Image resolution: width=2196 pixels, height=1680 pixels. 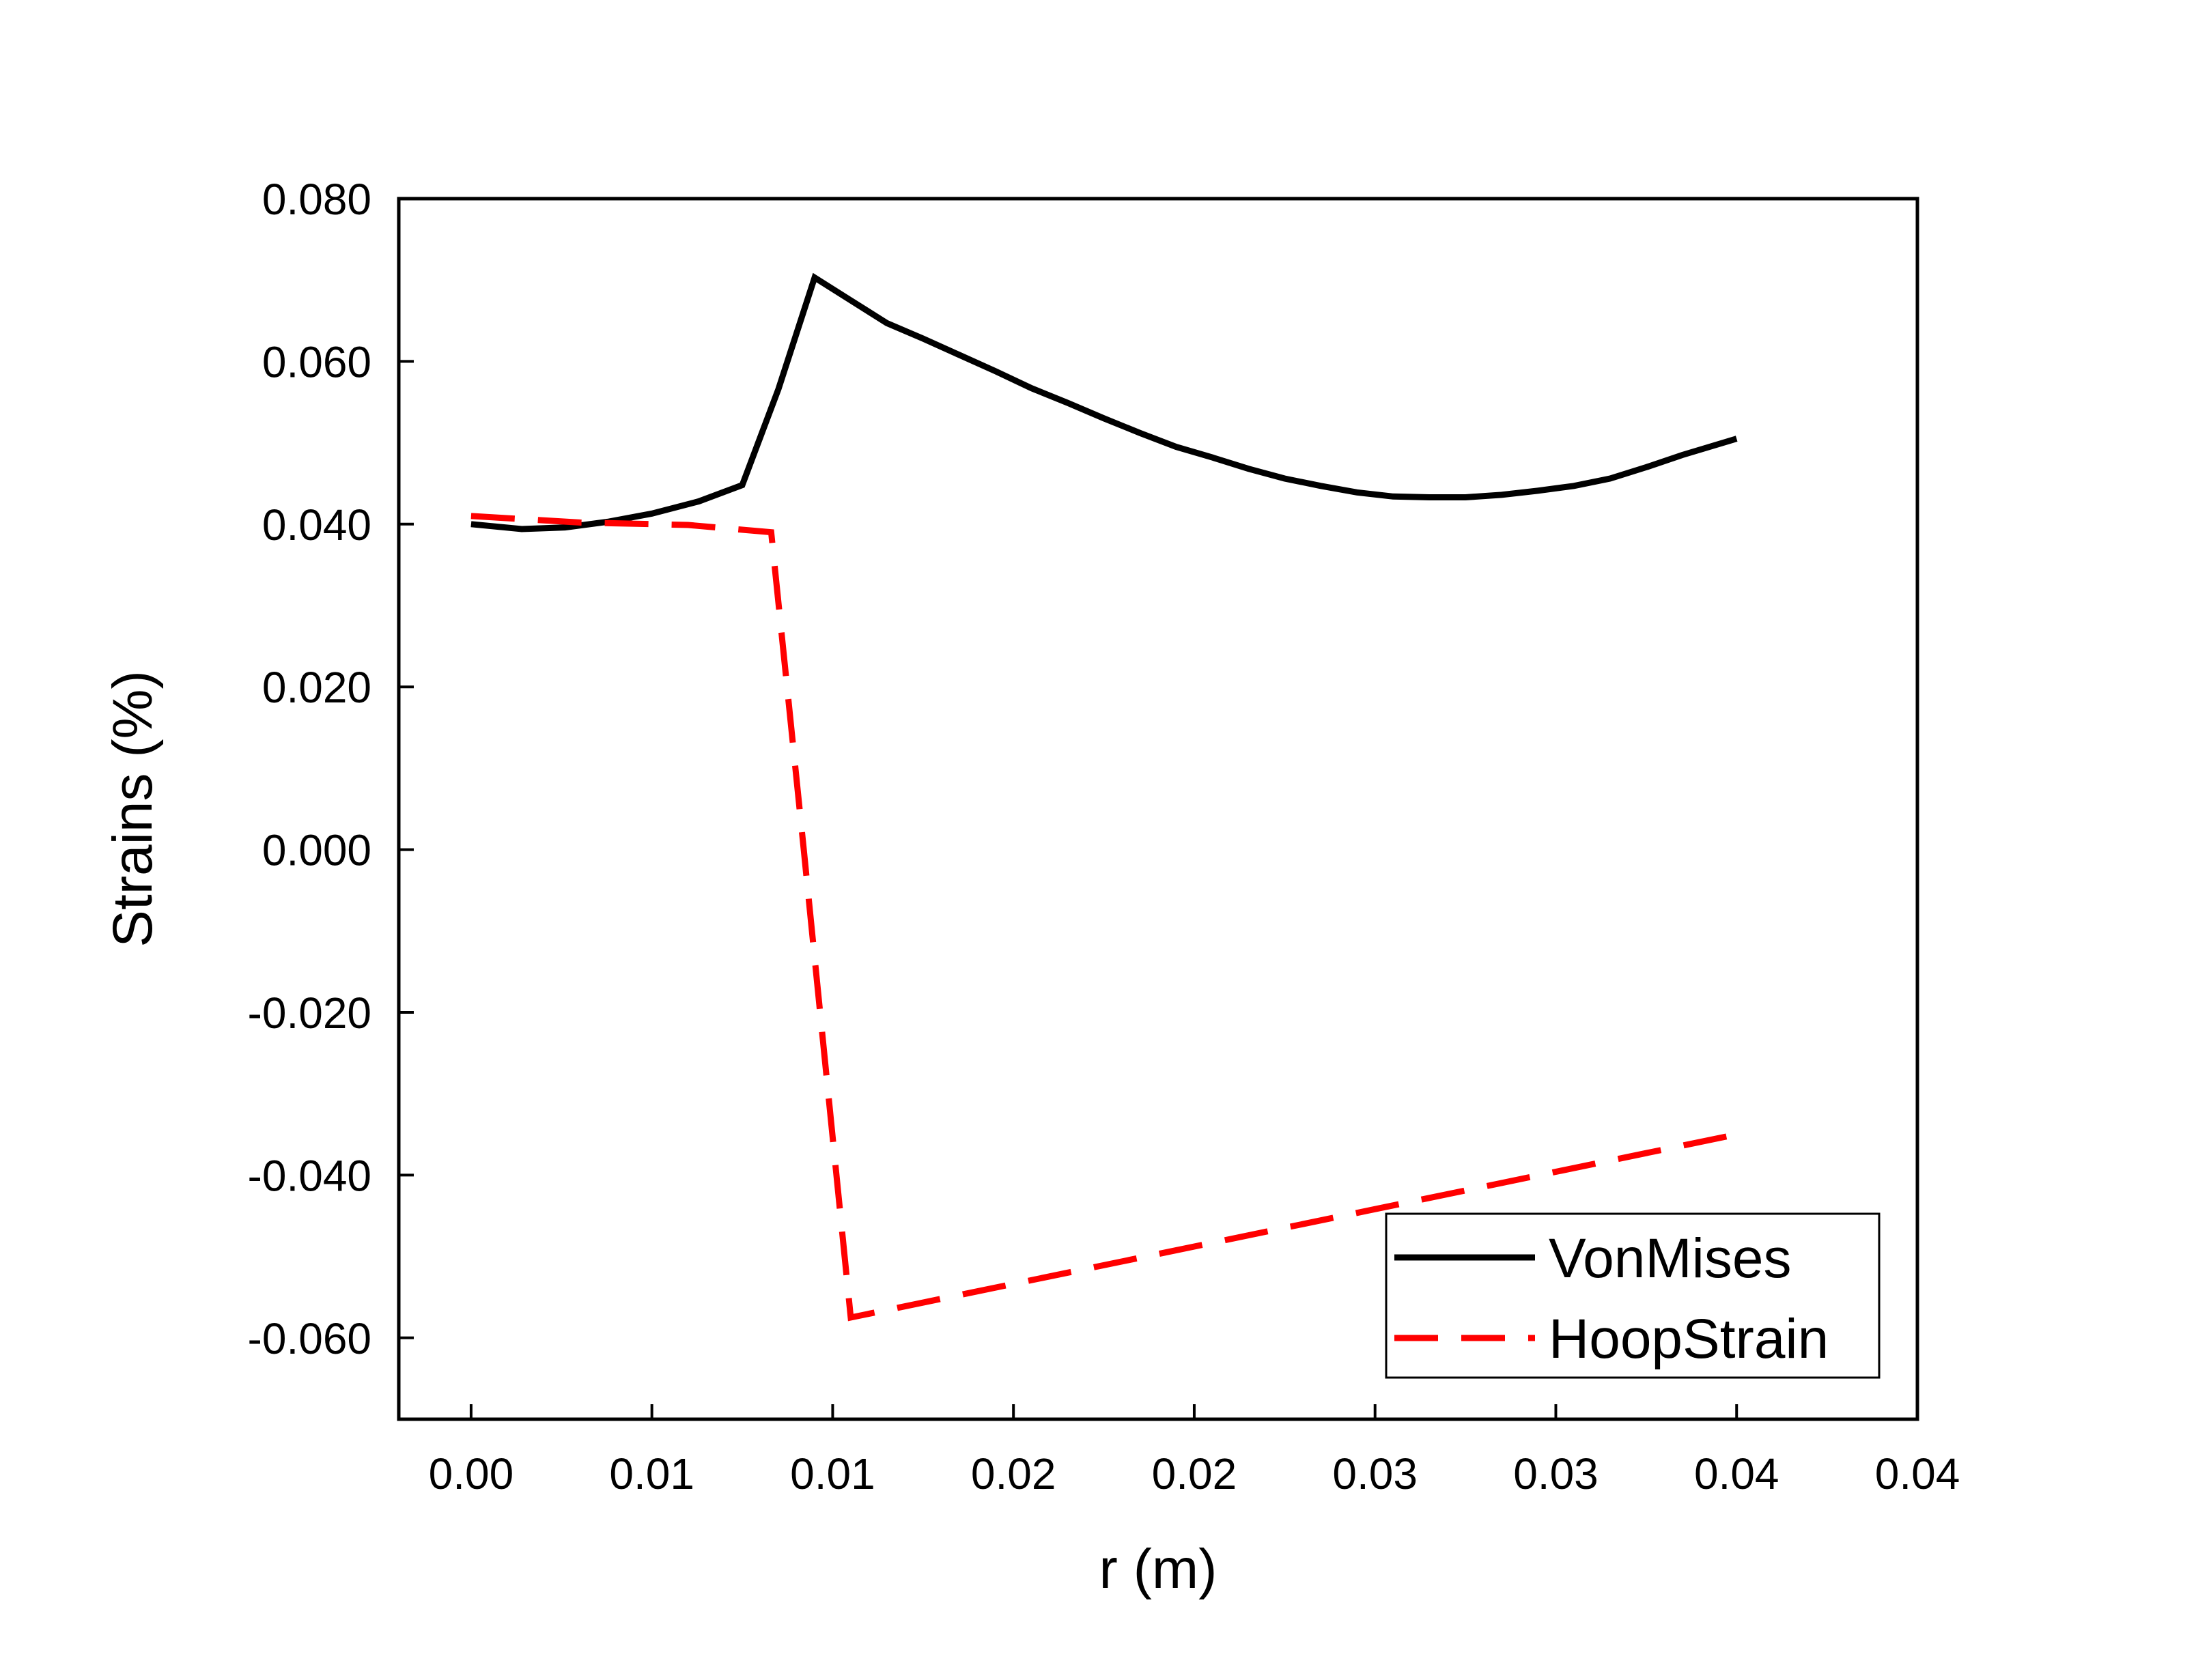 What do you see at coordinates (316, 687) in the screenshot?
I see `y-tick-label: 0.020` at bounding box center [316, 687].